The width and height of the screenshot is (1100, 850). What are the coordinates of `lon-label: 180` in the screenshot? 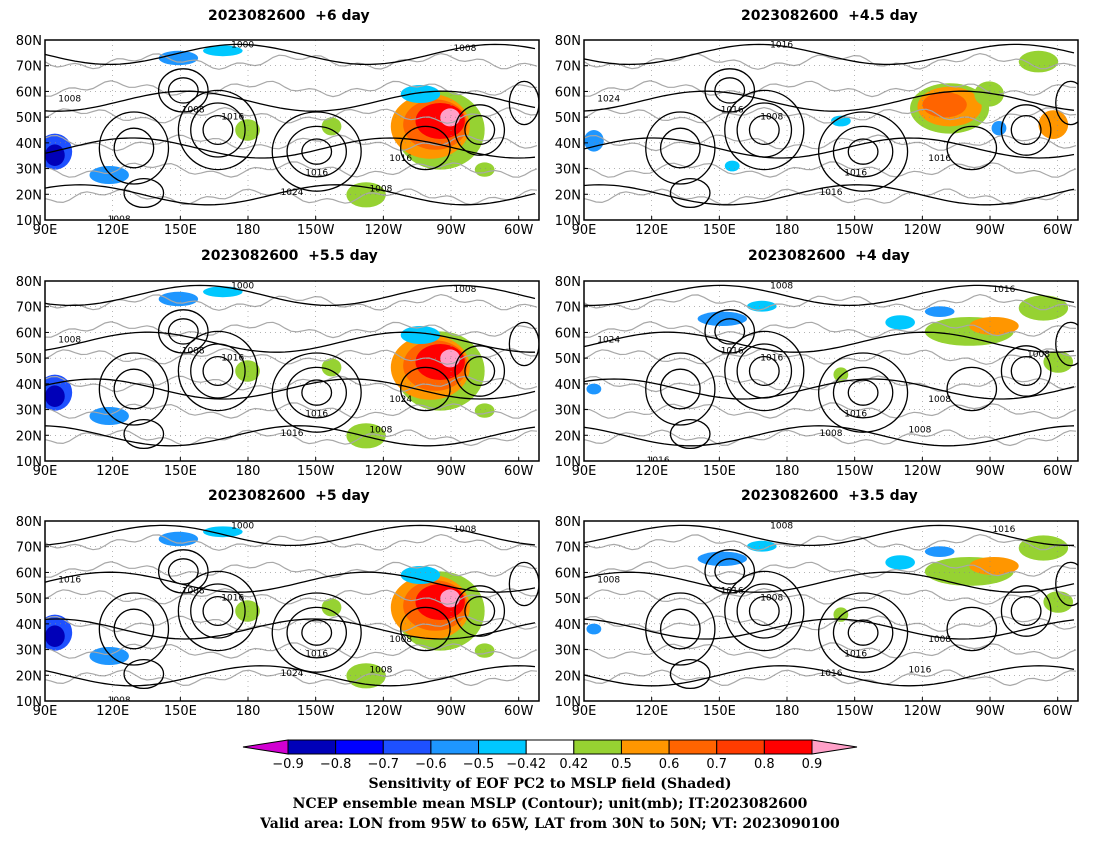 It's located at (787, 230).